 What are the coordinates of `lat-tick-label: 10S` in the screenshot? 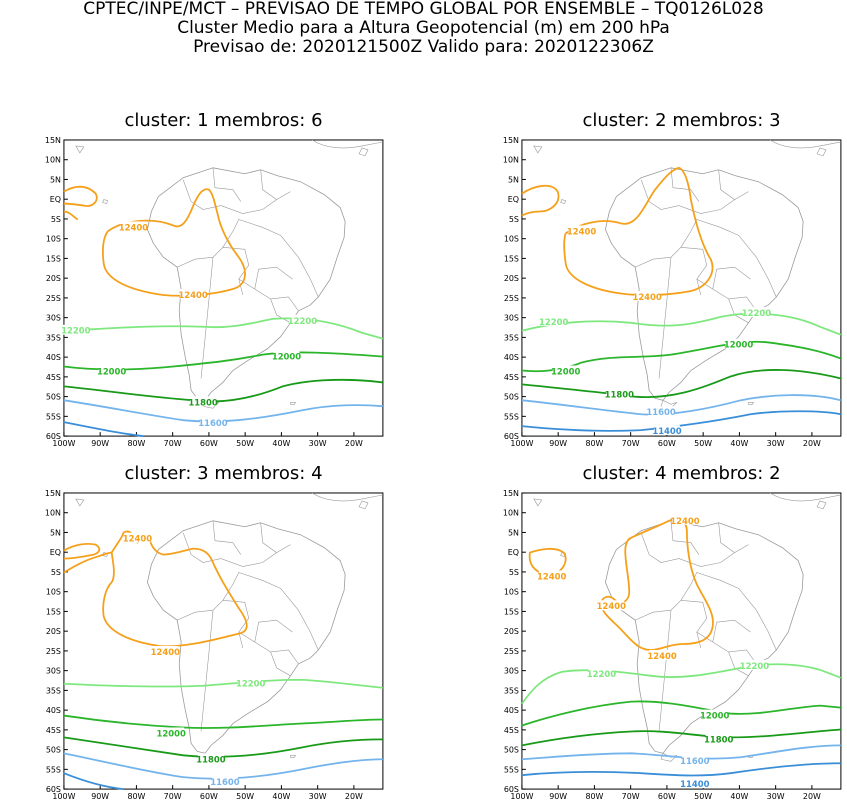 It's located at (511, 239).